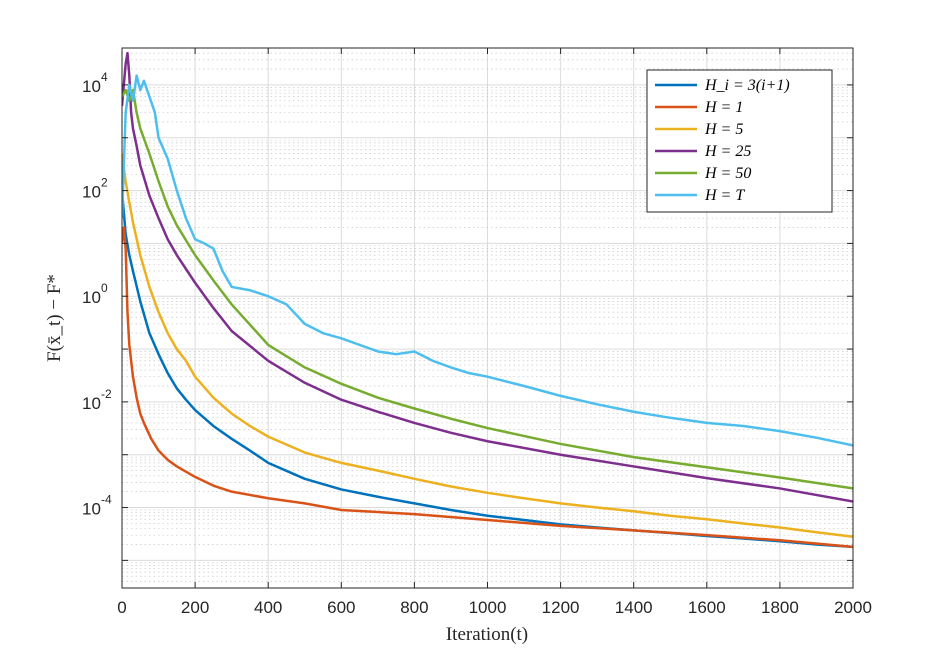 This screenshot has width=942, height=662. Describe the element at coordinates (727, 151) in the screenshot. I see `legend-label: H = 25` at that location.